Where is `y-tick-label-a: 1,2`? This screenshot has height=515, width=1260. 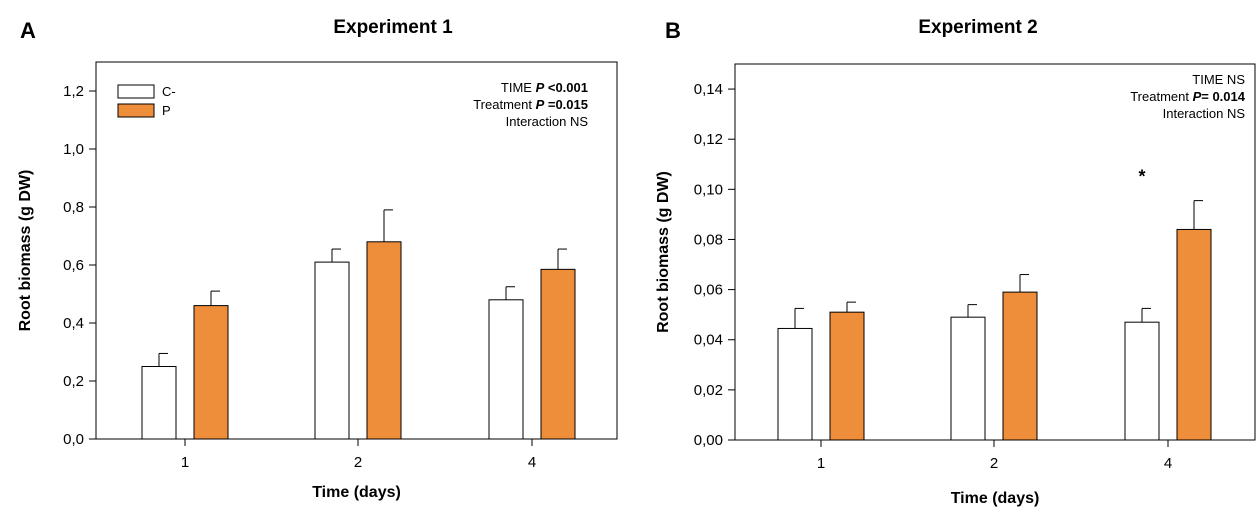 y-tick-label-a: 1,2 is located at coordinates (73, 91).